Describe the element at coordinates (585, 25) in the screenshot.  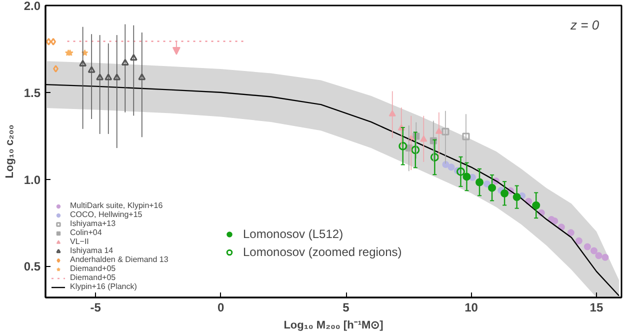
I see `annotation: z = 0` at that location.